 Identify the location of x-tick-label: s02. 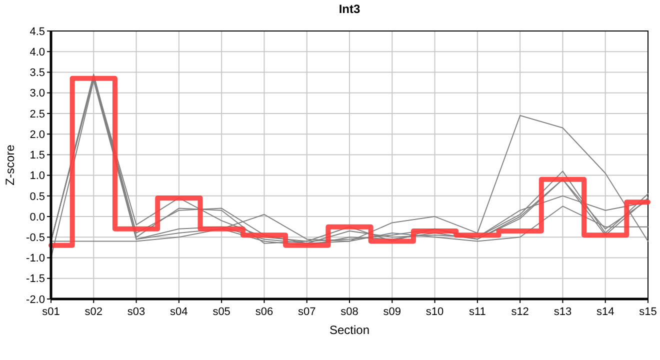
(93, 312).